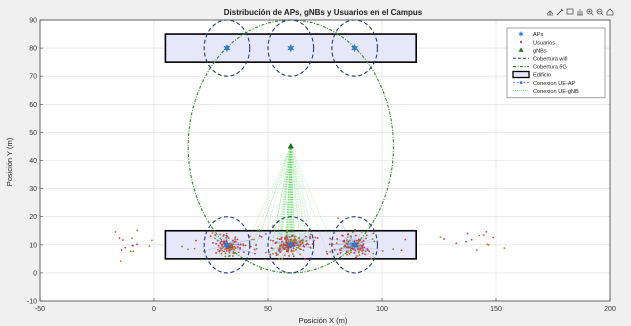  I want to click on pan-icon, so click(580, 12).